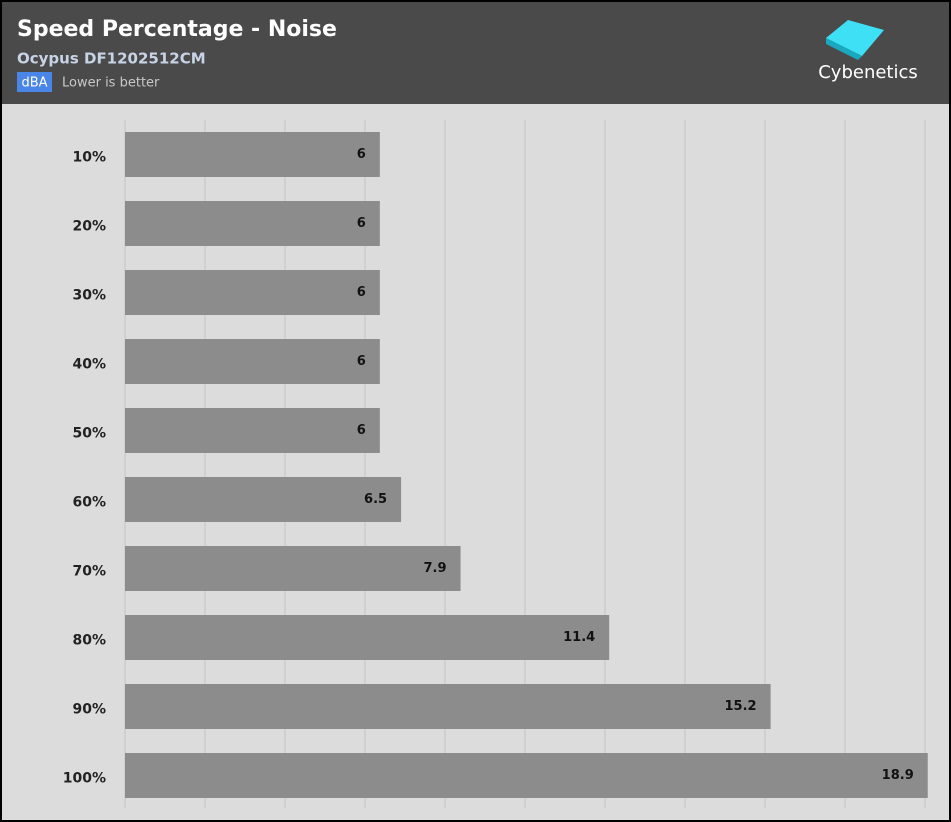 The image size is (951, 822). What do you see at coordinates (435, 568) in the screenshot?
I see `value-label: 7.9` at bounding box center [435, 568].